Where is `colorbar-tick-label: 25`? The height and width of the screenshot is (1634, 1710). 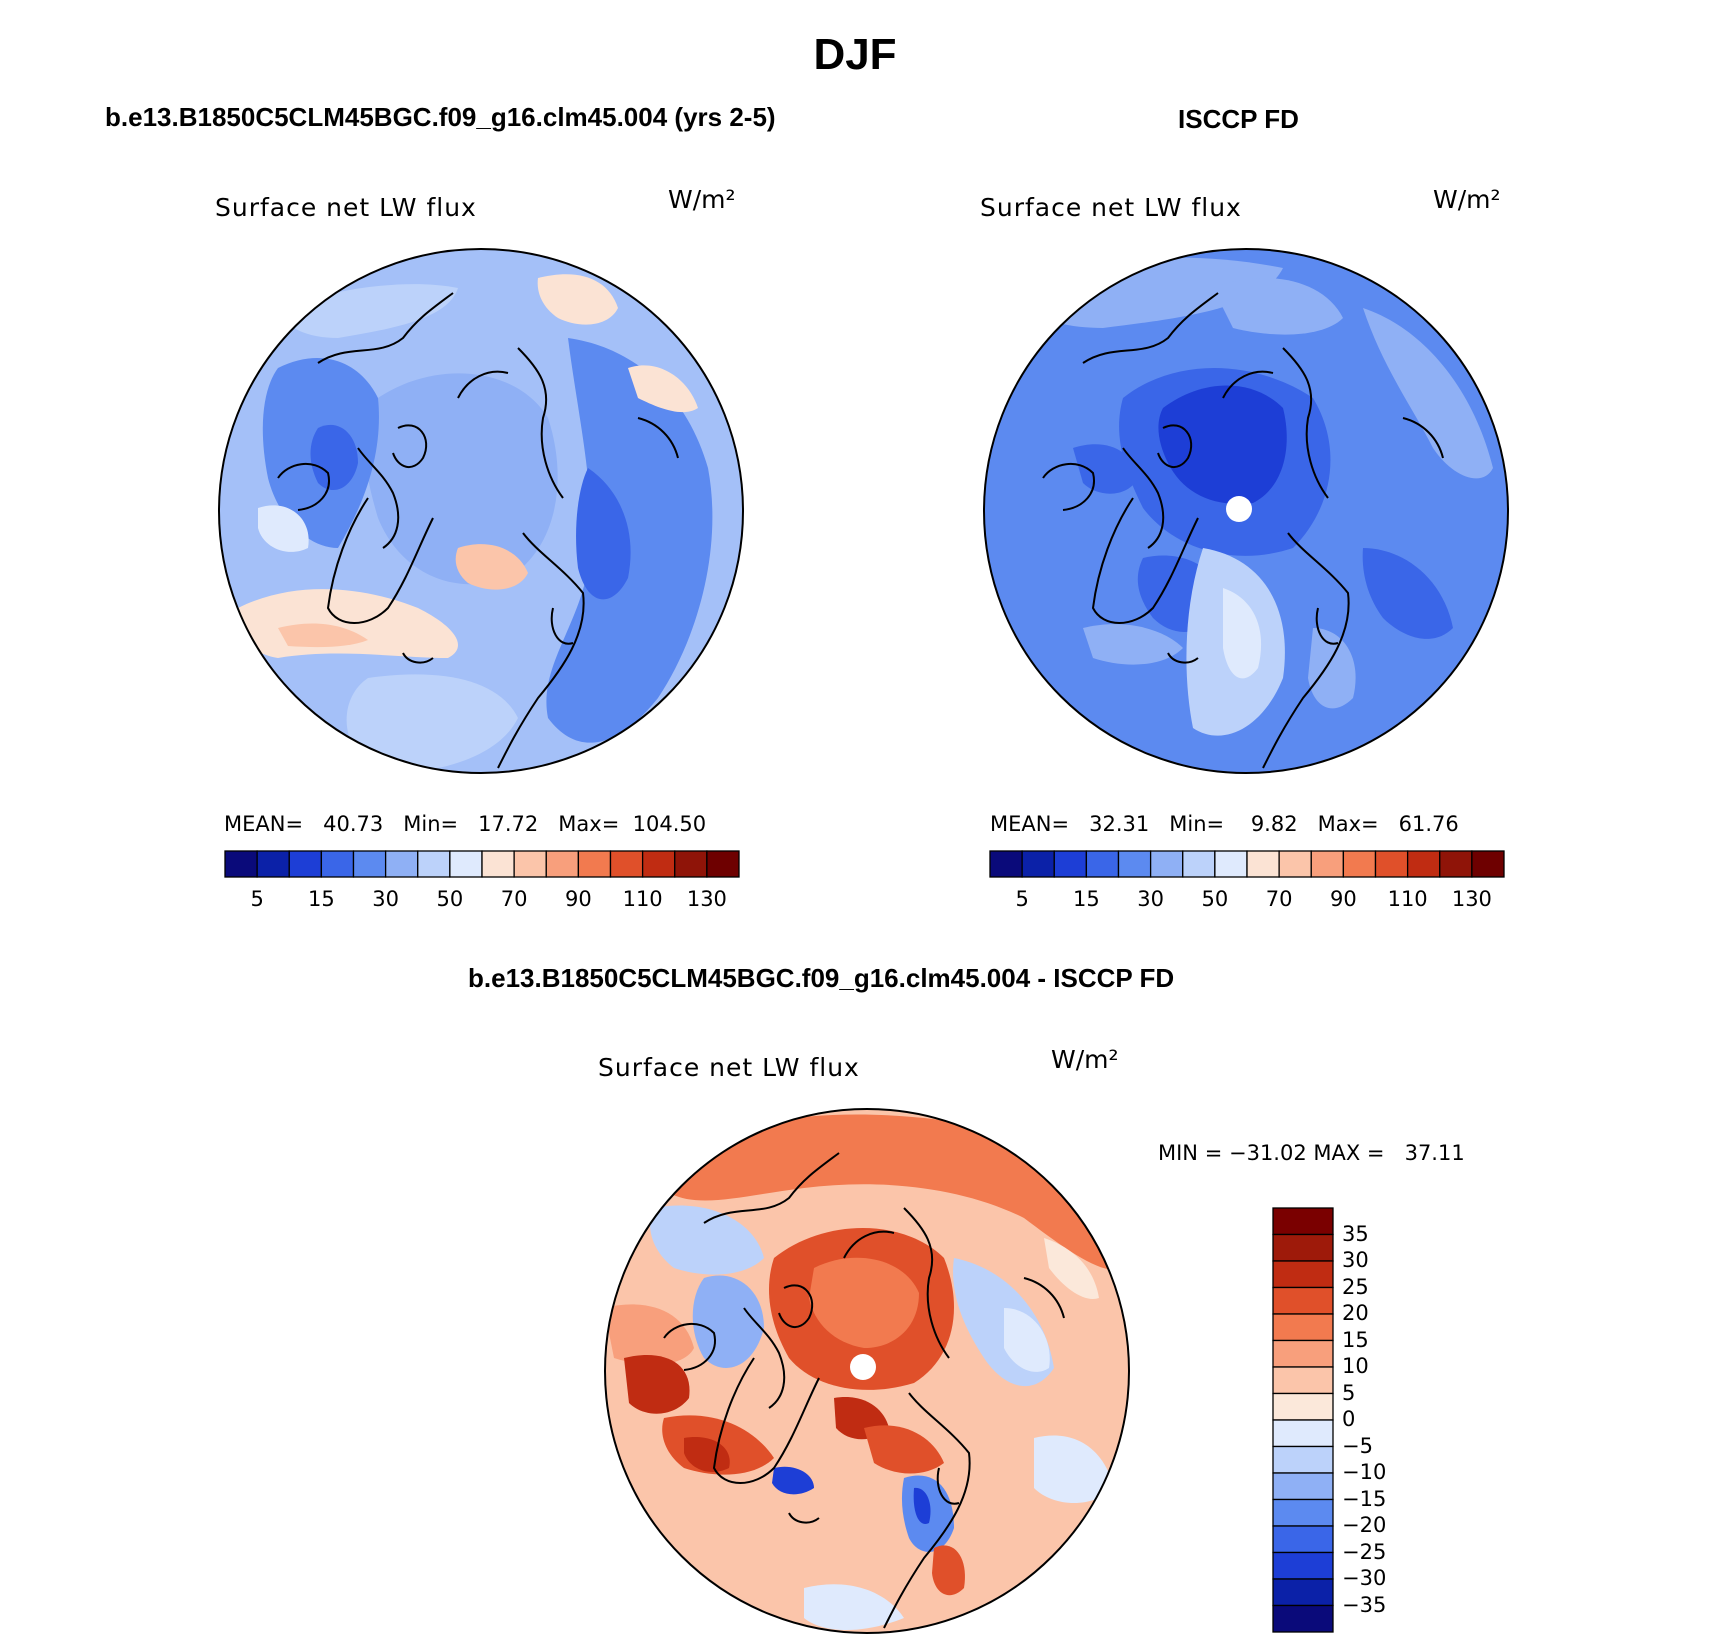 colorbar-tick-label: 25 is located at coordinates (1355, 1286).